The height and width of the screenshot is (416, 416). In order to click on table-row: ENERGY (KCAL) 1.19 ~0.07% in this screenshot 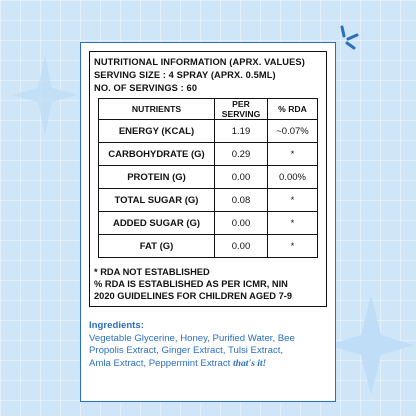, I will do `click(208, 131)`.